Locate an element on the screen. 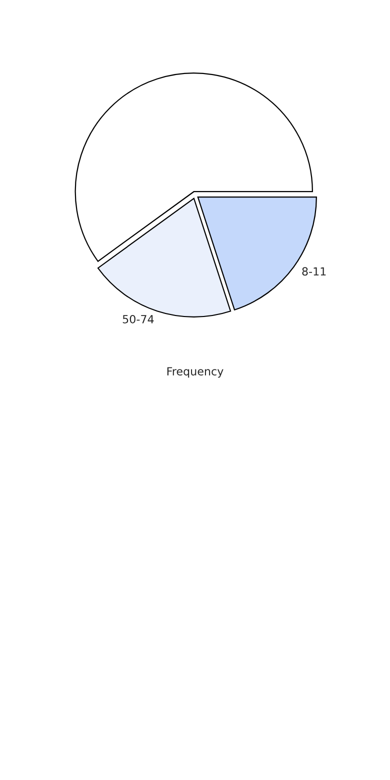 The height and width of the screenshot is (780, 390). slice-label: 50-74 is located at coordinates (138, 319).